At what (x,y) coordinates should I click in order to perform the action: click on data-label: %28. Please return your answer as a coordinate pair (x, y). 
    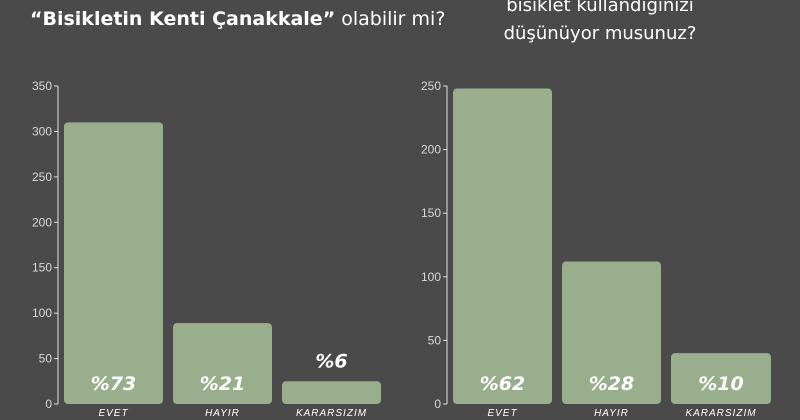
    Looking at the image, I should click on (611, 384).